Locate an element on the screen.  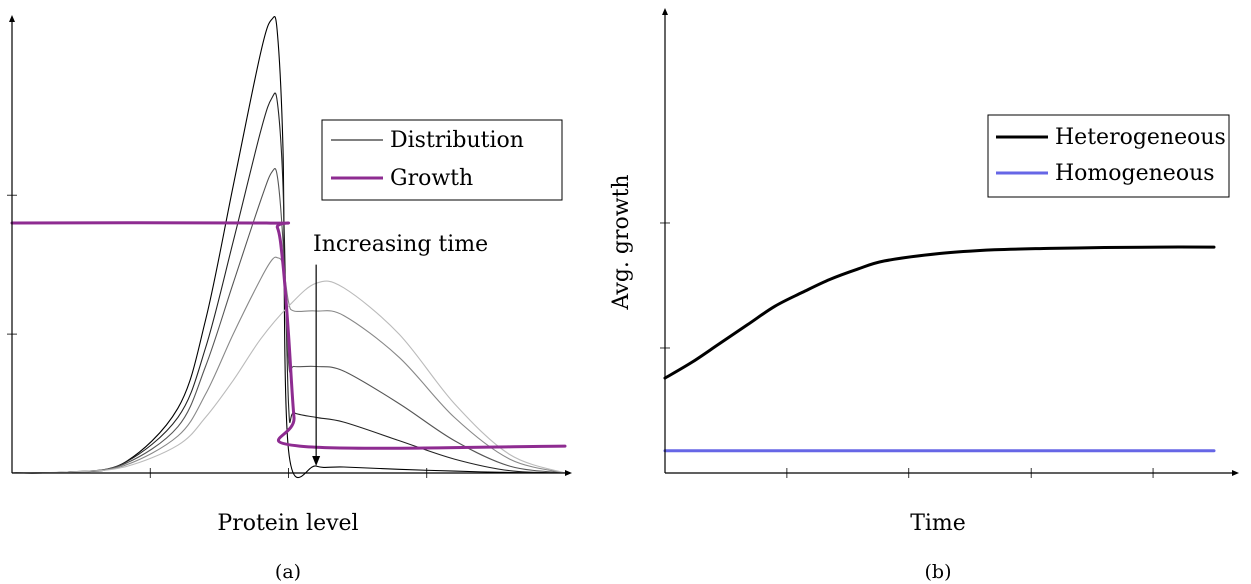
panel-b-label: (b) is located at coordinates (938, 572).